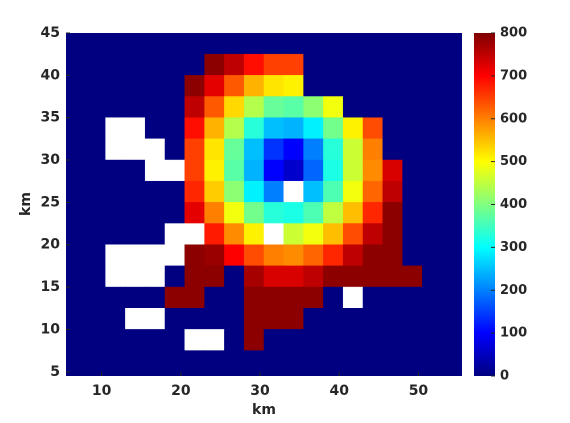 This screenshot has height=423, width=570. Describe the element at coordinates (513, 247) in the screenshot. I see `colorbar-tick-label: 300` at that location.